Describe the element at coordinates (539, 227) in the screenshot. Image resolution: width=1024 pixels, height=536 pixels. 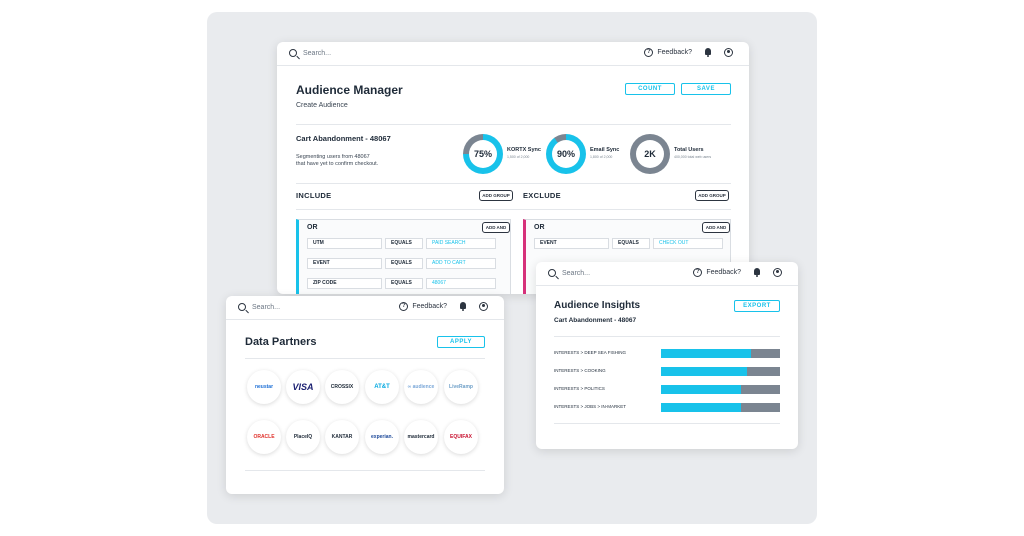
I see `or-label: OR` at that location.